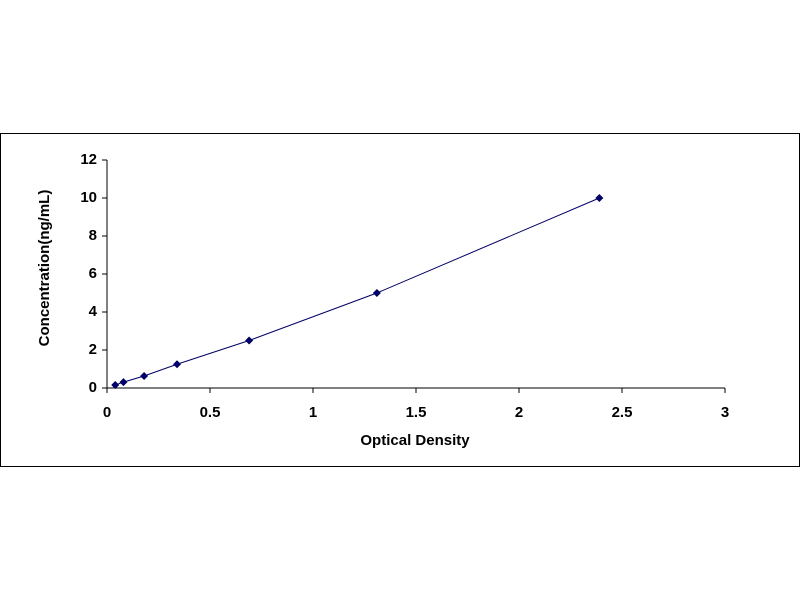 The height and width of the screenshot is (600, 800). What do you see at coordinates (93, 349) in the screenshot?
I see `y-tick-label: 2` at bounding box center [93, 349].